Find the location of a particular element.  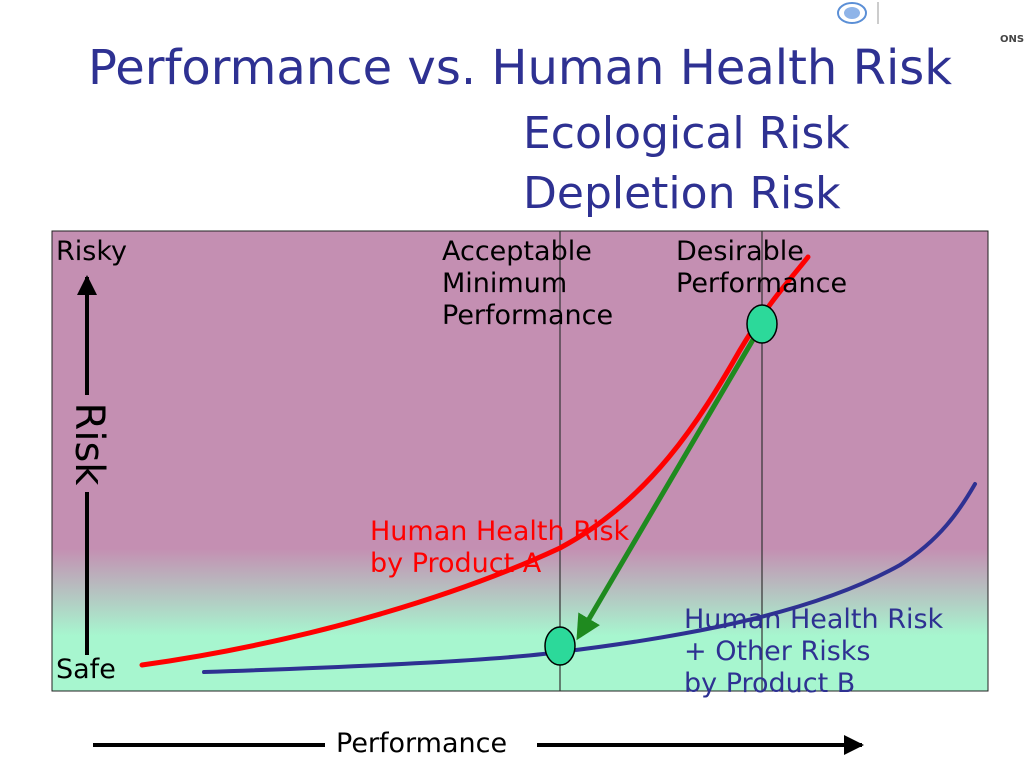

desirable-point-marker is located at coordinates (762, 324).